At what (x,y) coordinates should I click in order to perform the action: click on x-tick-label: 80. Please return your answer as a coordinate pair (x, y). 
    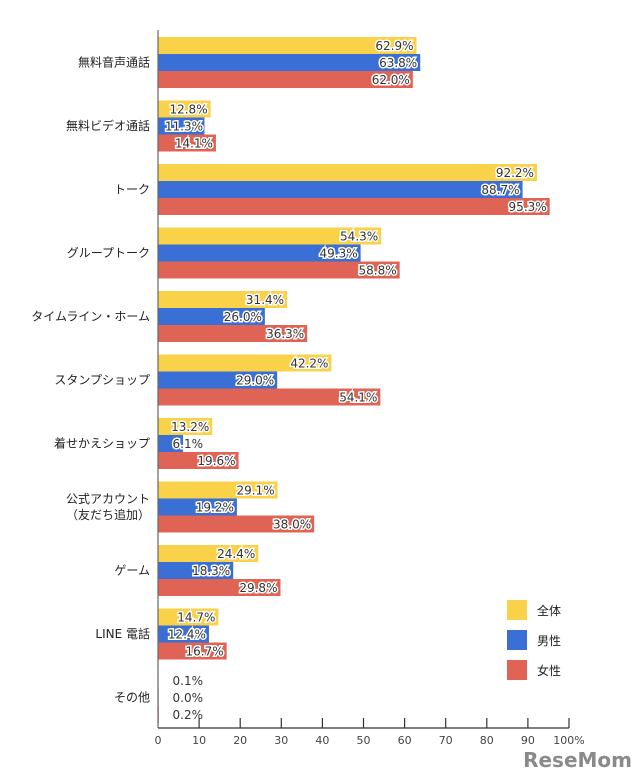
    Looking at the image, I should click on (487, 740).